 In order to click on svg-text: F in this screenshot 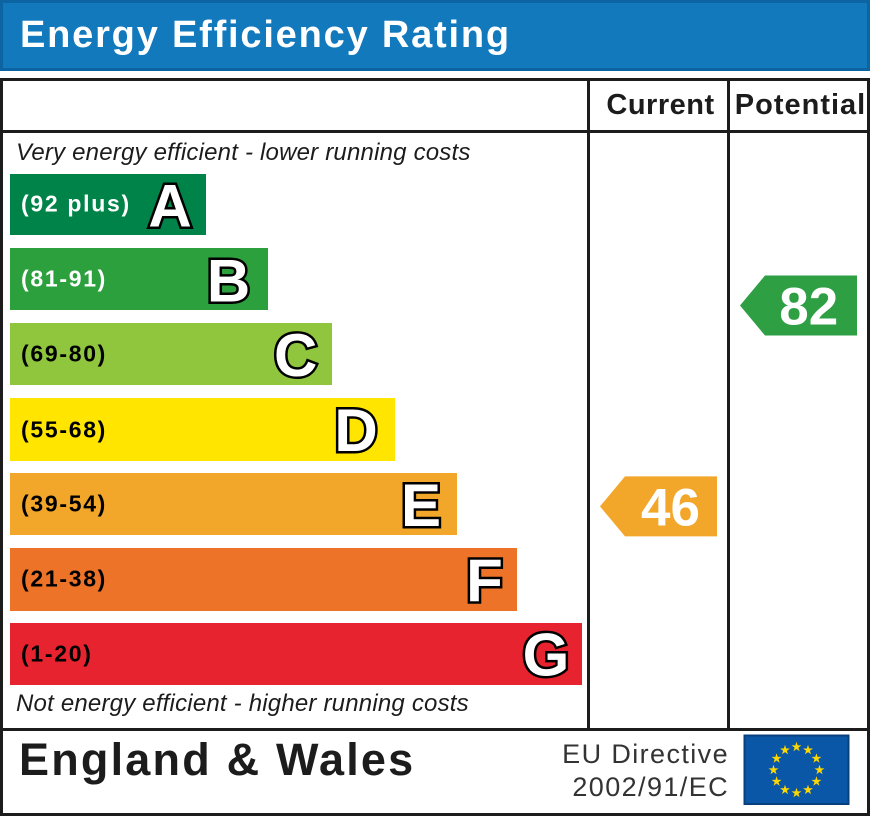, I will do `click(484, 580)`.